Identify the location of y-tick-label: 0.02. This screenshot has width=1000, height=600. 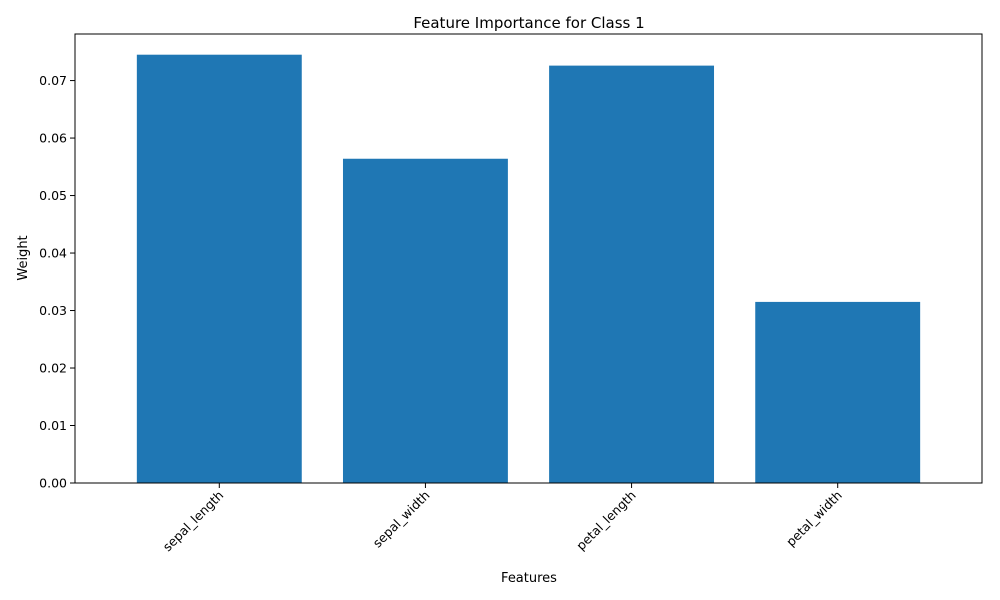
(53, 368).